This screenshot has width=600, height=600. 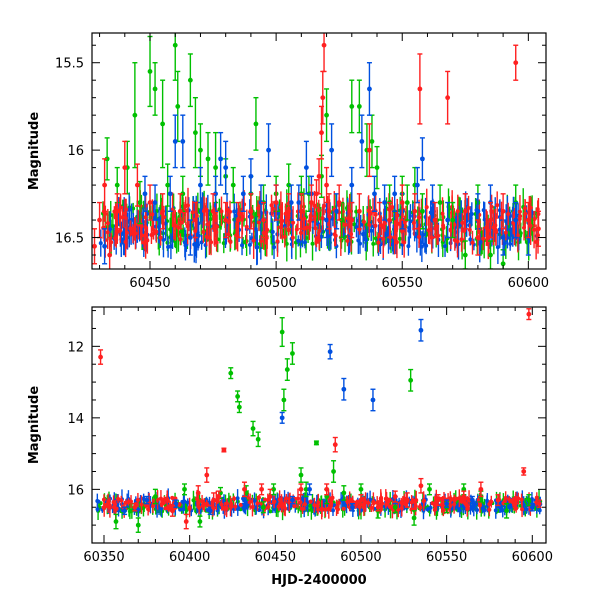 What do you see at coordinates (318, 580) in the screenshot?
I see `x-axis-label: HJD-2400000` at bounding box center [318, 580].